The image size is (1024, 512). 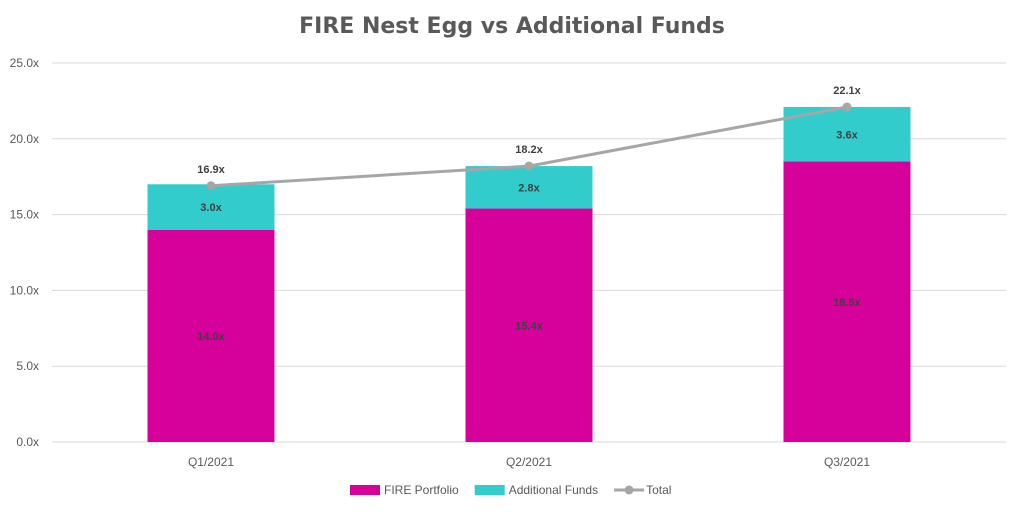 I want to click on x-tick-label: Q3/2021, so click(x=847, y=462).